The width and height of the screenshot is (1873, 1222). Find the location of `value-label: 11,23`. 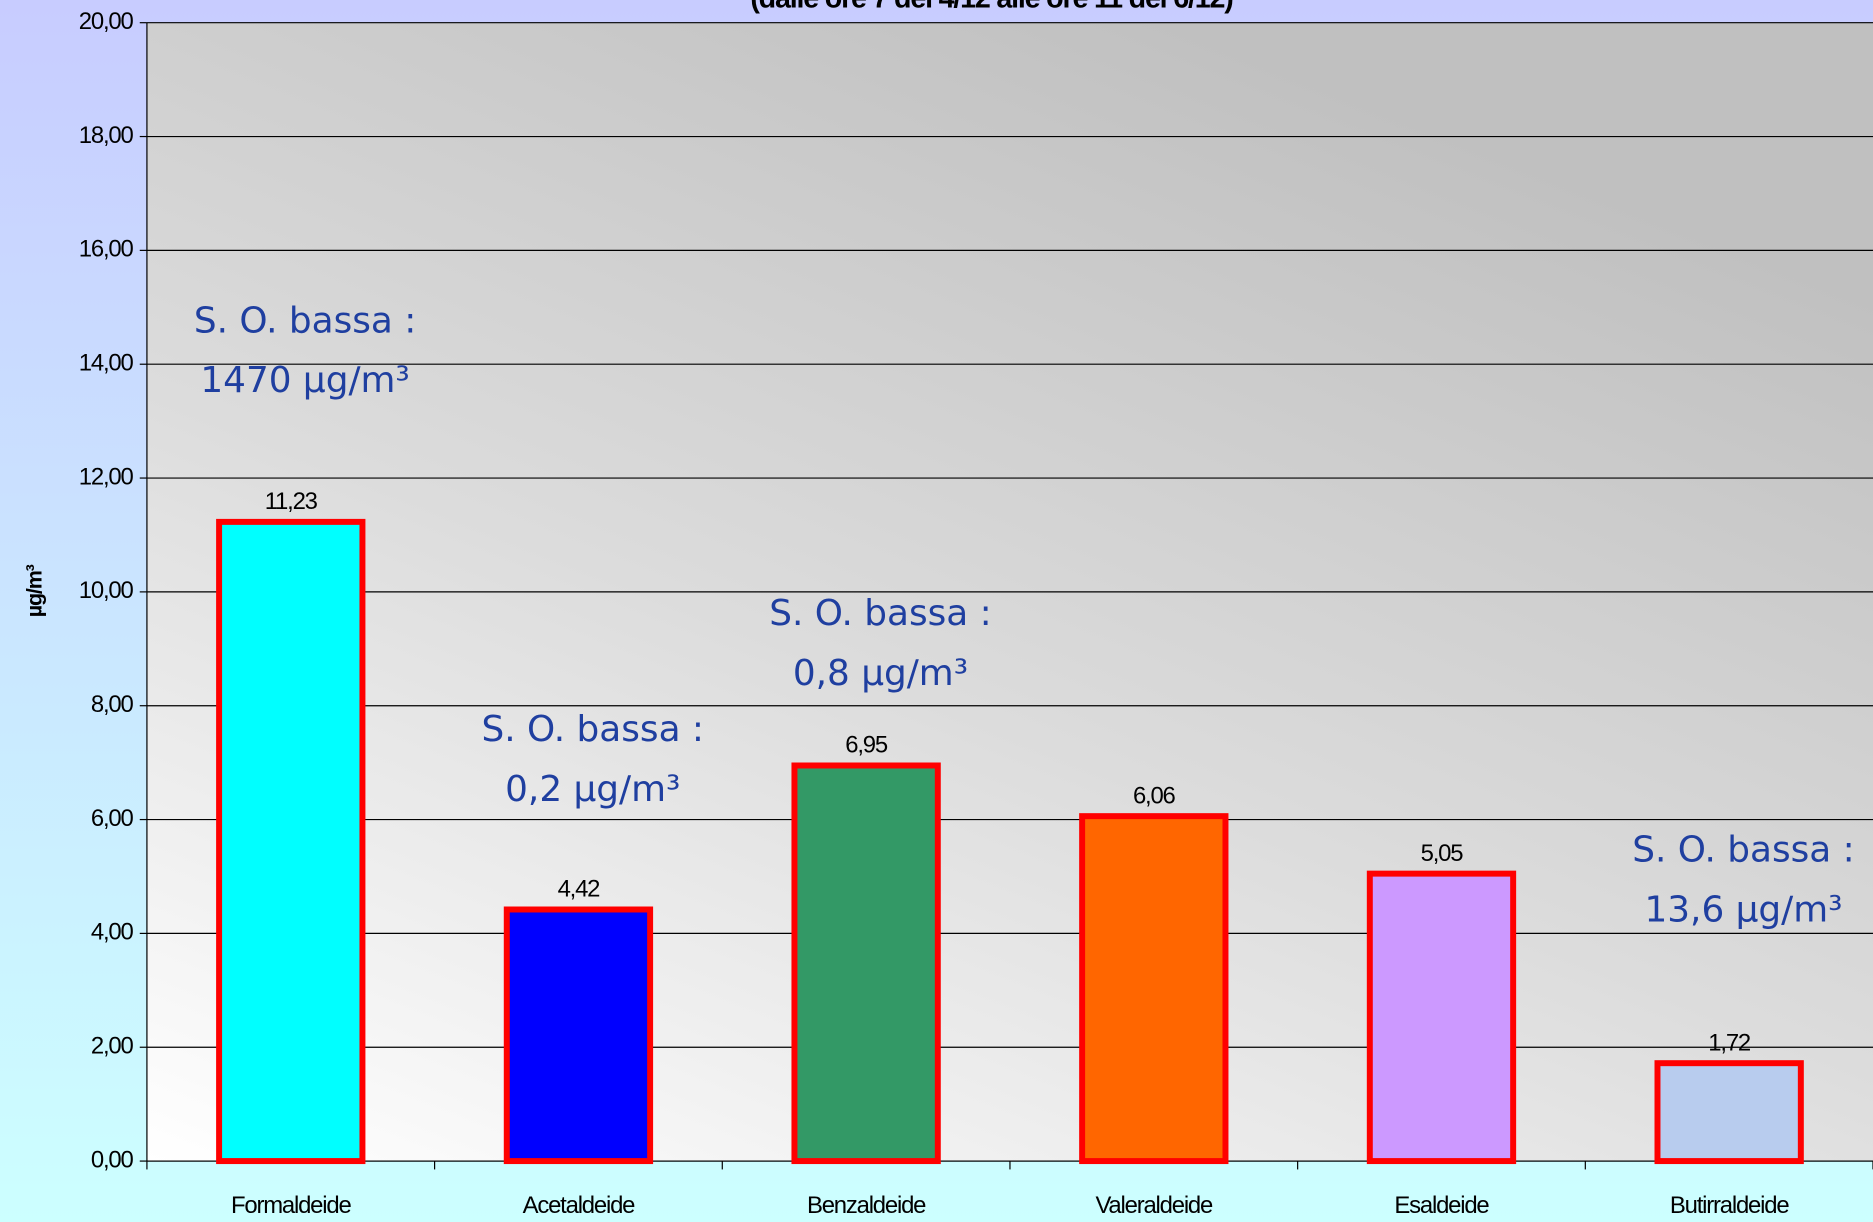

value-label: 11,23 is located at coordinates (291, 501).